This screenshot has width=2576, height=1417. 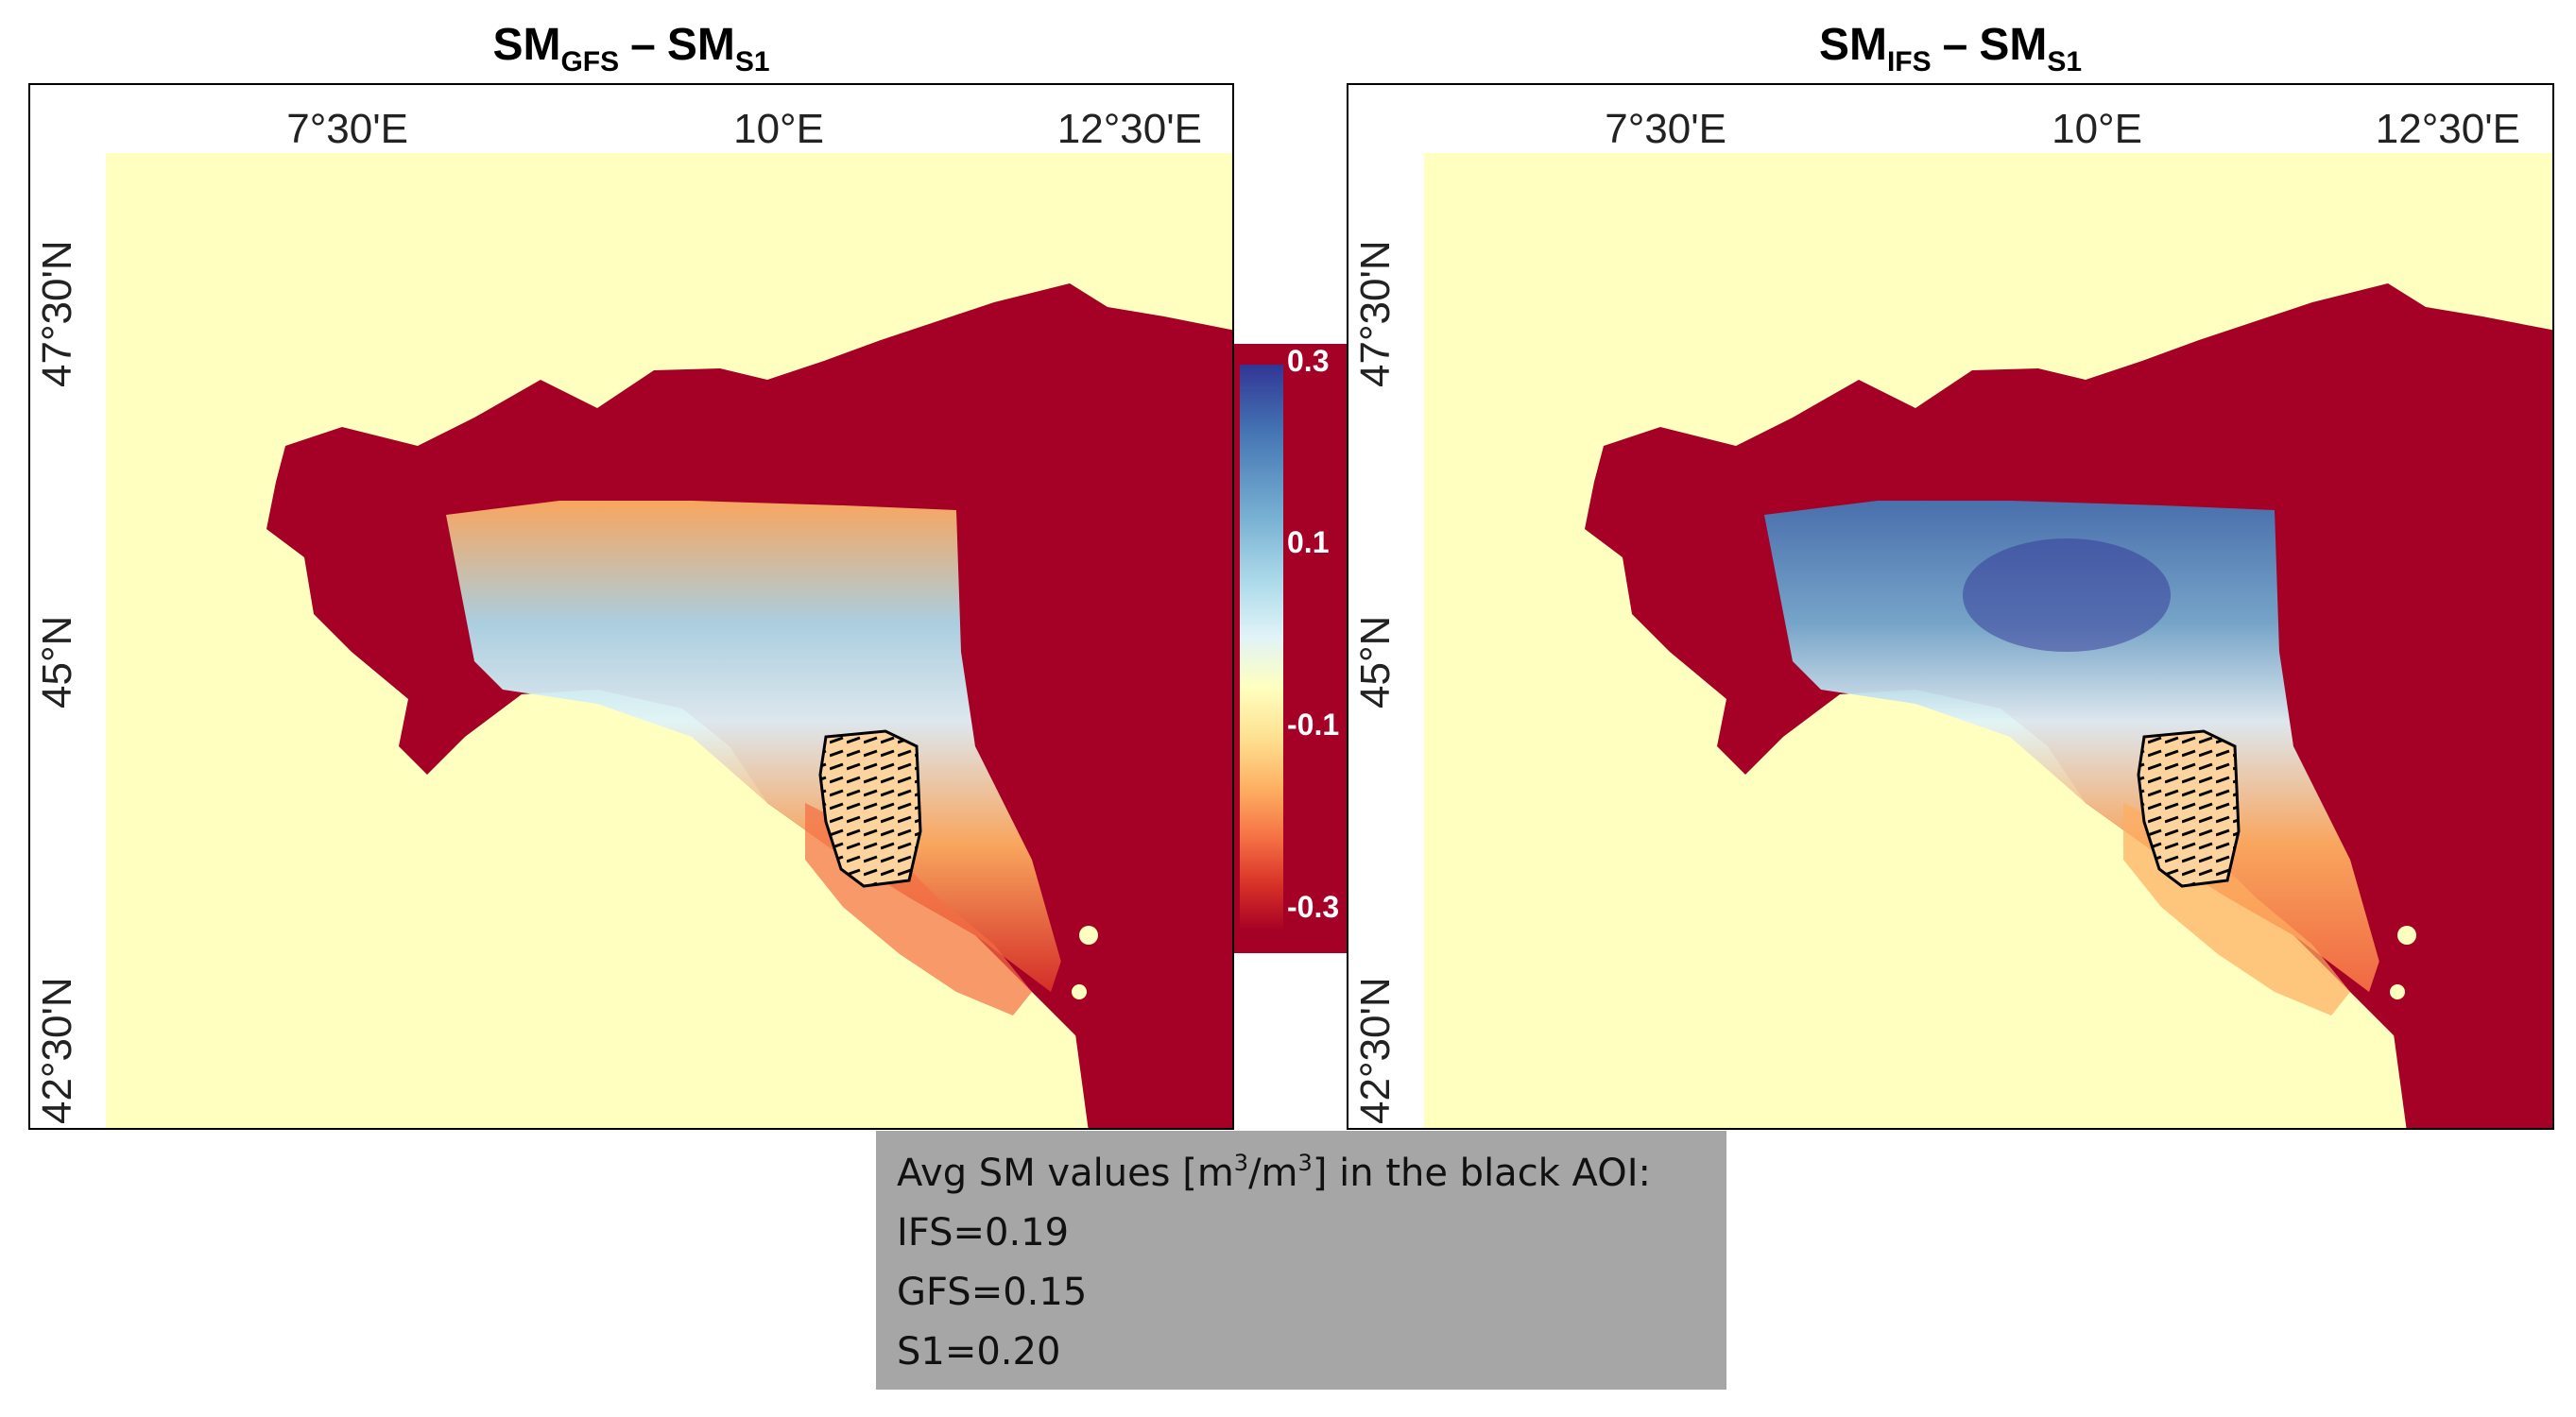 I want to click on title-sub-gfs: GFS, so click(x=590, y=61).